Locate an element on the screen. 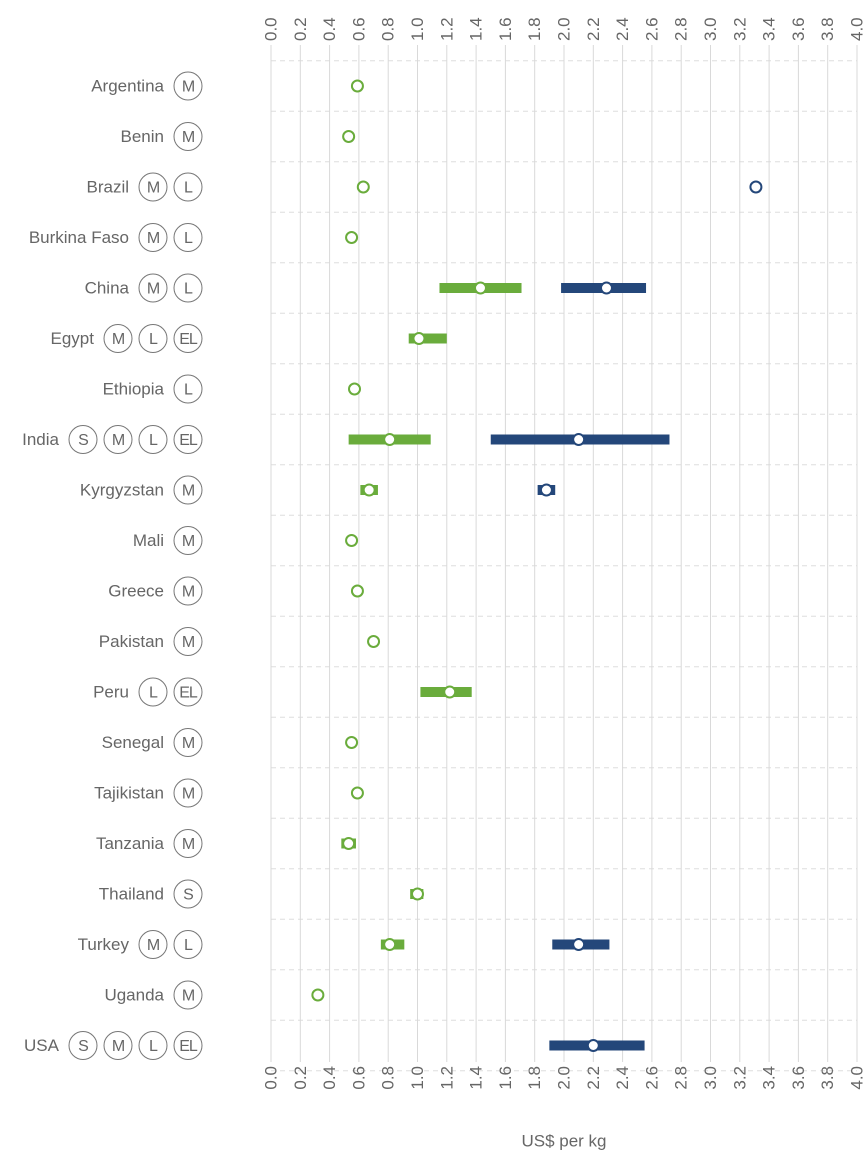 The height and width of the screenshot is (1157, 868). x-tick-label-bottom: 0.0 is located at coordinates (271, 1078).